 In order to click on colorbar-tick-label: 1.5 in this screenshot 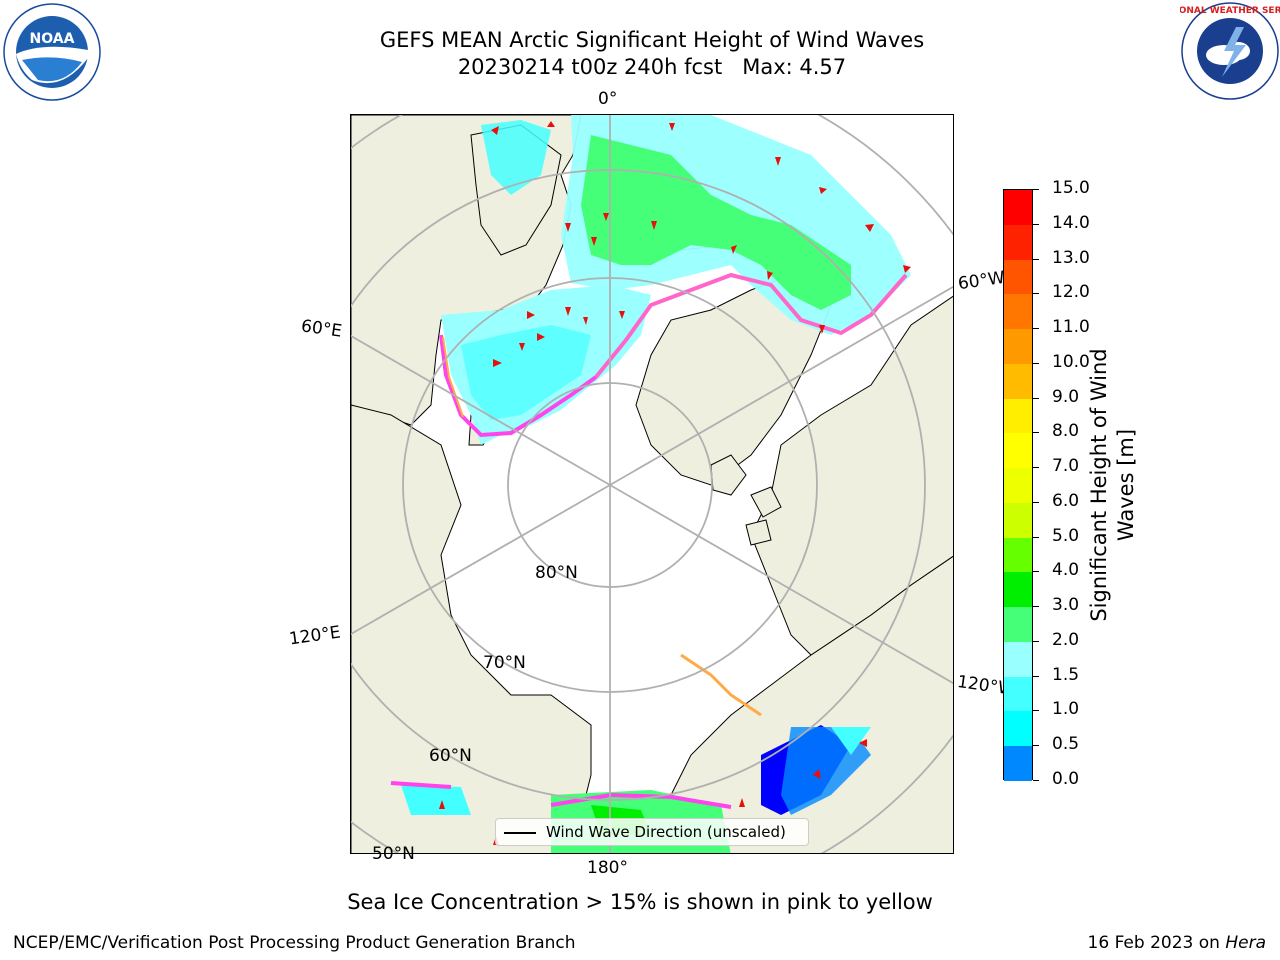, I will do `click(1066, 674)`.